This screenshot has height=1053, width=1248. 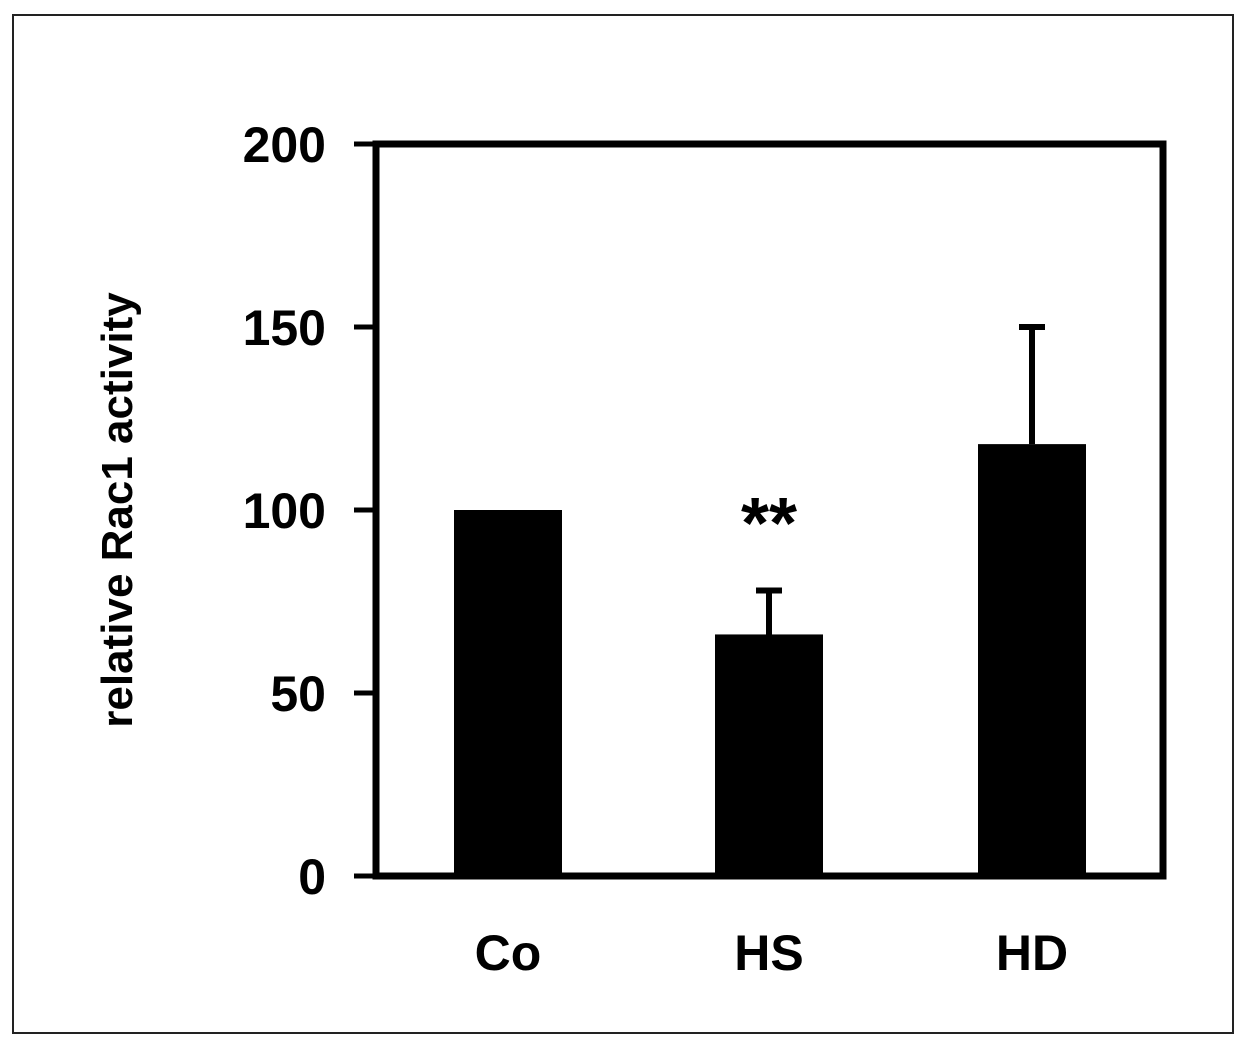 What do you see at coordinates (508, 693) in the screenshot?
I see `bar-co` at bounding box center [508, 693].